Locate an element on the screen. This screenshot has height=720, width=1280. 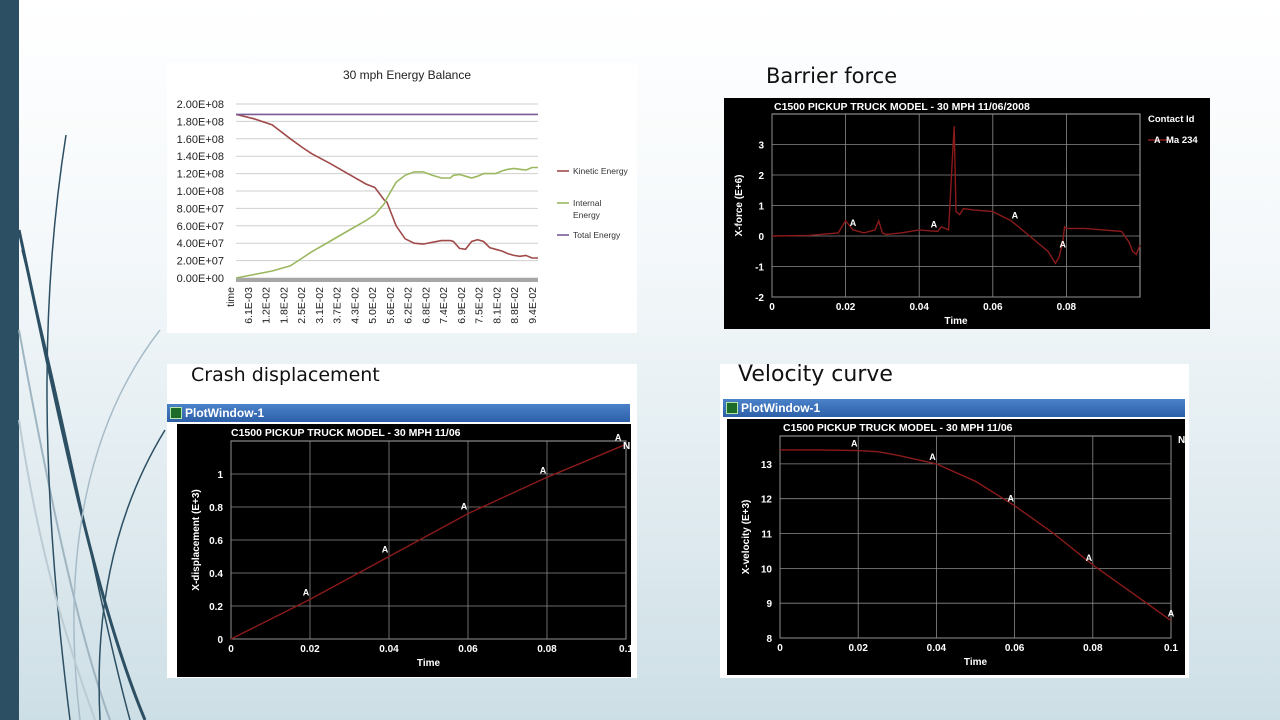
y-tick-label: 11 is located at coordinates (766, 535).